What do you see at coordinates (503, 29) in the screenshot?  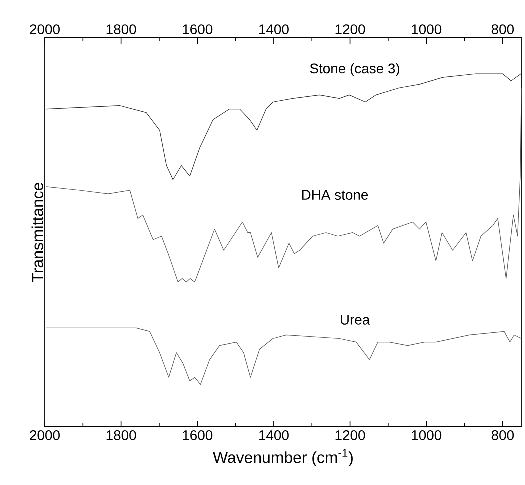 I see `x2-tick-label: 800` at bounding box center [503, 29].